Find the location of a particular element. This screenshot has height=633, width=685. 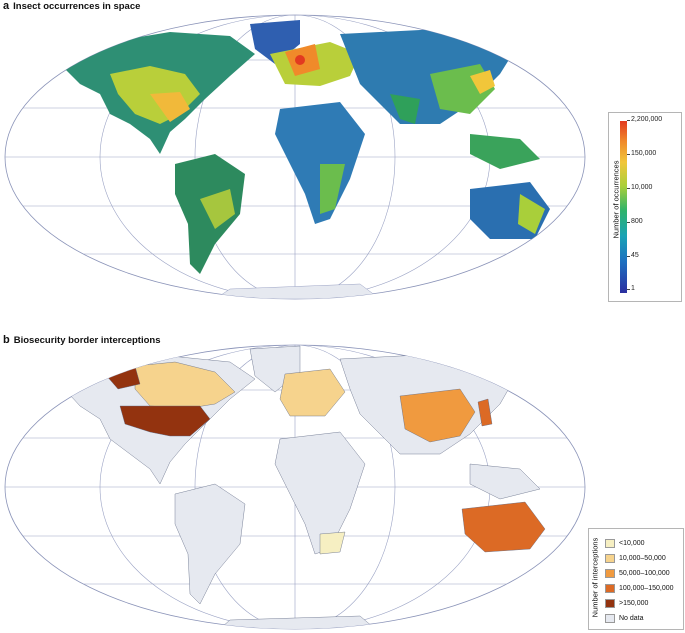

legend-title: Number of interceptions is located at coordinates (595, 577).